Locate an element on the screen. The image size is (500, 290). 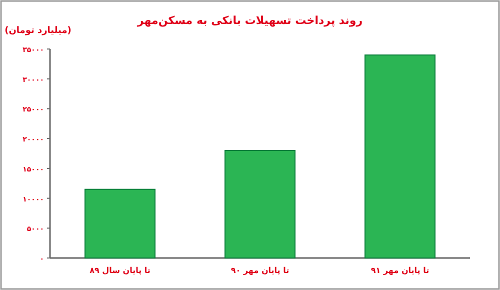
y-axis-title: (میلیارد تومان) is located at coordinates (38, 31).